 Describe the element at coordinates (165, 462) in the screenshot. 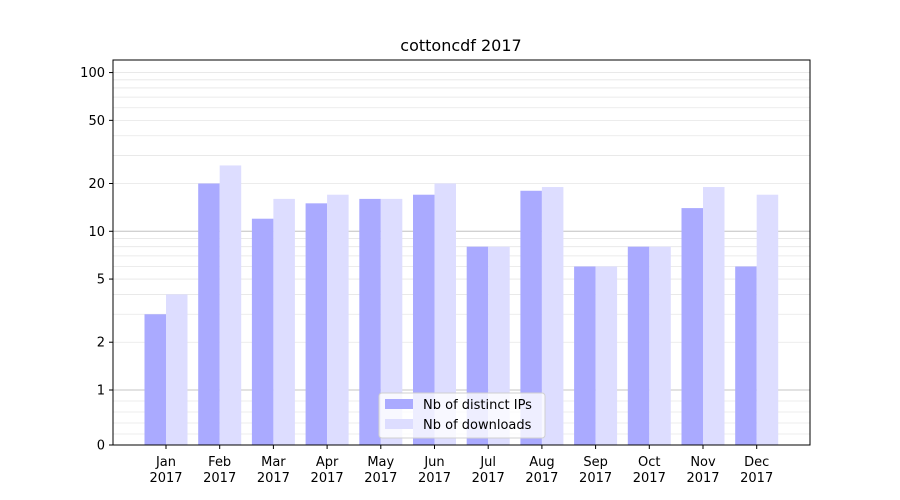

I see `x-tick-label-month: Jan` at that location.